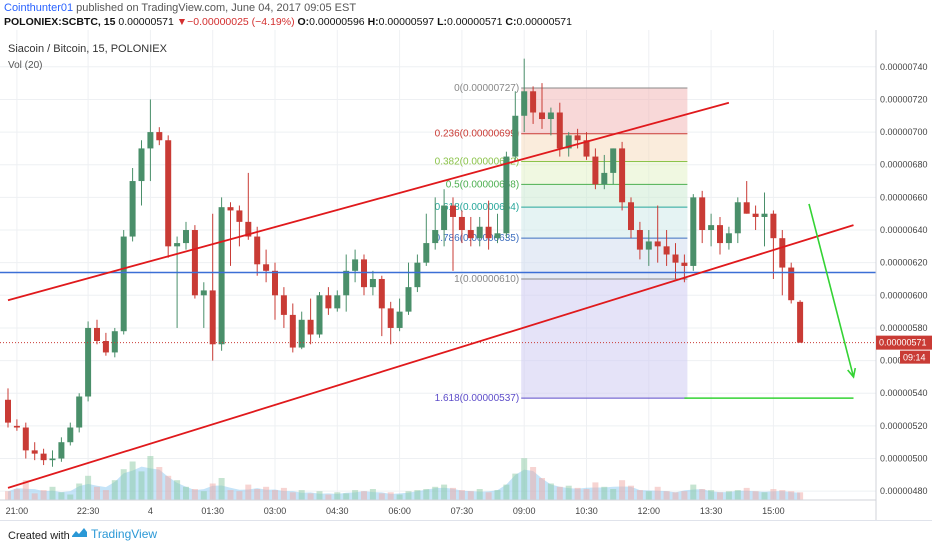 This screenshot has width=932, height=551. Describe the element at coordinates (275, 511) in the screenshot. I see `time-tick-label: 03:00` at that location.